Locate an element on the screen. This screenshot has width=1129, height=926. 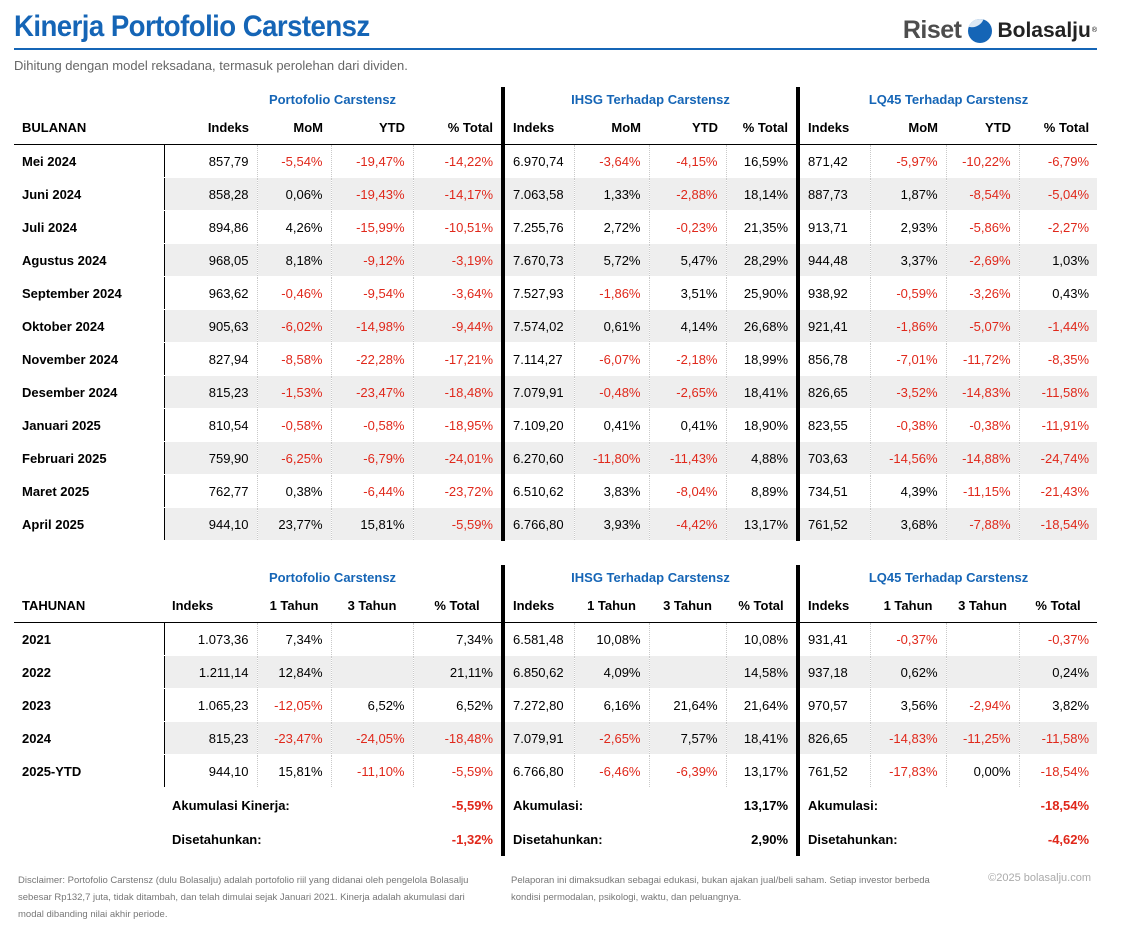
cell-value: -6,07% is located at coordinates (611, 359).